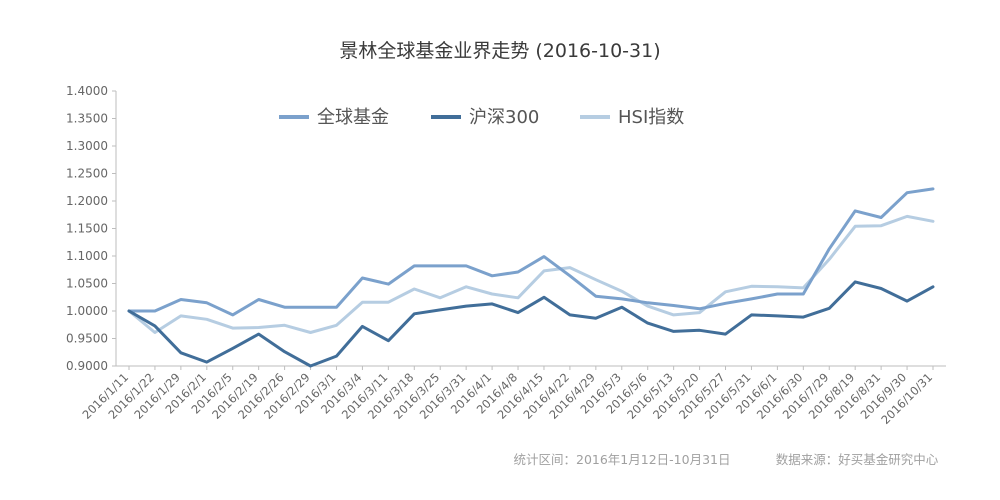  What do you see at coordinates (87, 119) in the screenshot?
I see `y-tick-label: 1.3500` at bounding box center [87, 119].